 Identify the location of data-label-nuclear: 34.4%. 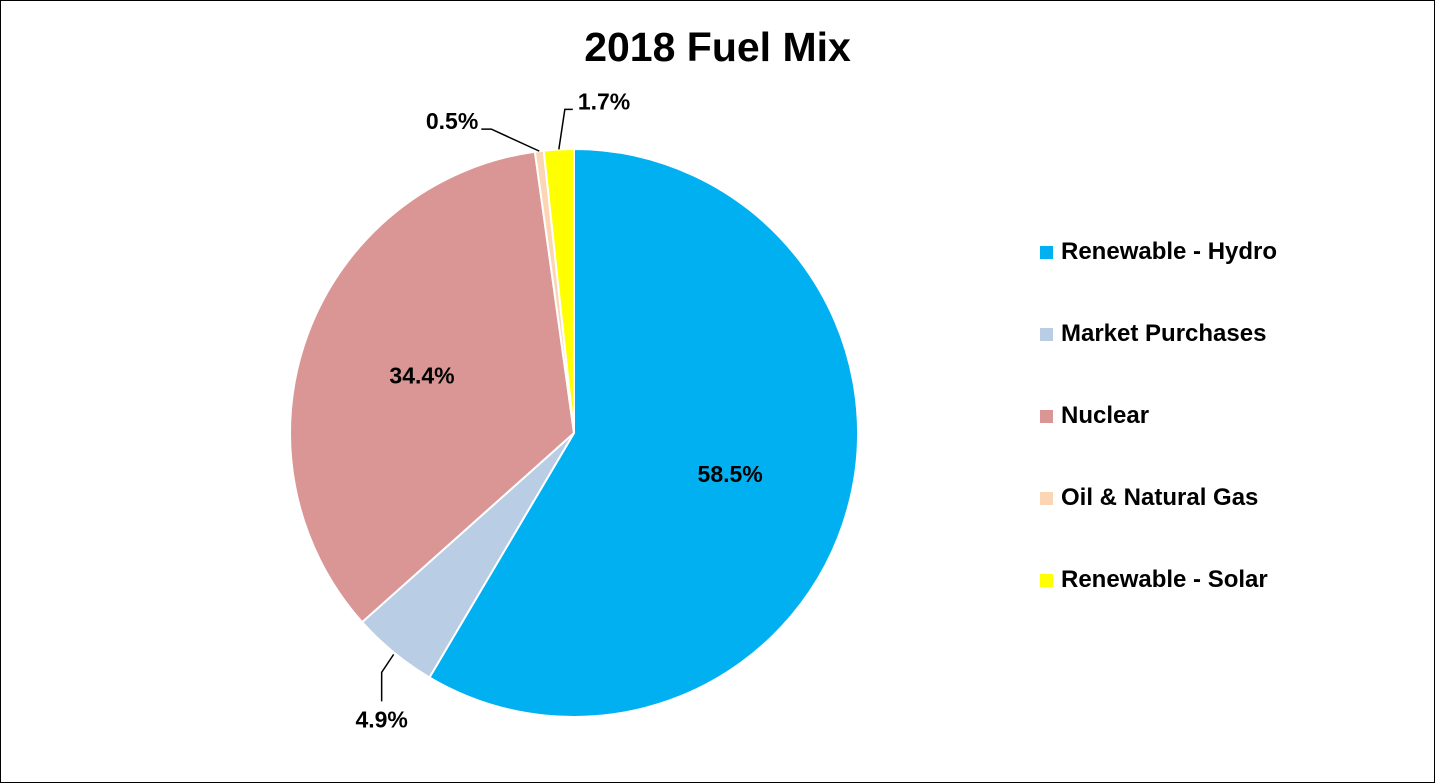
(421, 375).